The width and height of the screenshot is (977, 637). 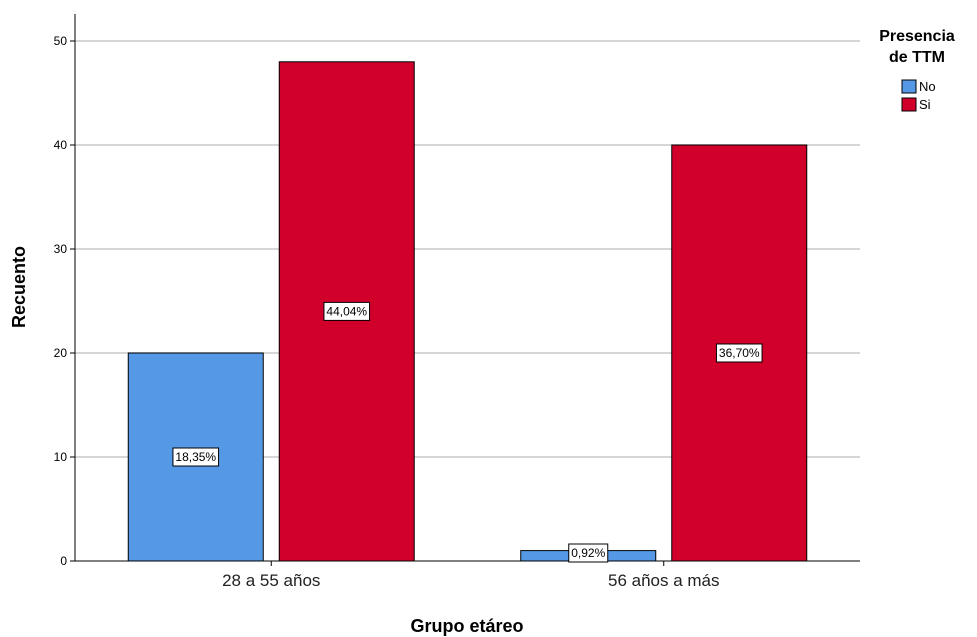 What do you see at coordinates (925, 104) in the screenshot?
I see `legend-label: Si` at bounding box center [925, 104].